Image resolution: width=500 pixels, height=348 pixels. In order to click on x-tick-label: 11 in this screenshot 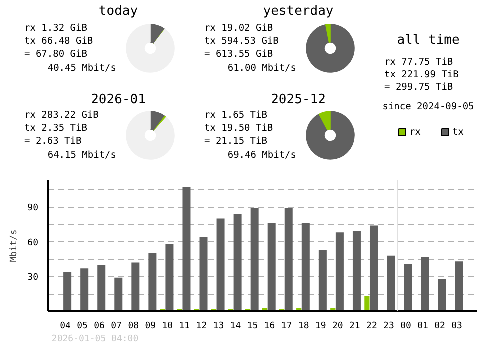, I will do `click(184, 327)`.